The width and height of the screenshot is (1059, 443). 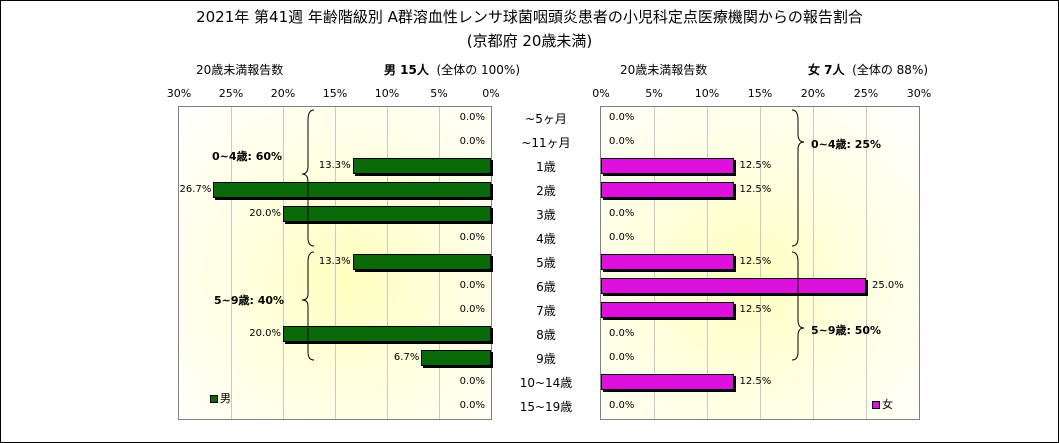 What do you see at coordinates (654, 93) in the screenshot?
I see `female-axis-tick: 5%` at bounding box center [654, 93].